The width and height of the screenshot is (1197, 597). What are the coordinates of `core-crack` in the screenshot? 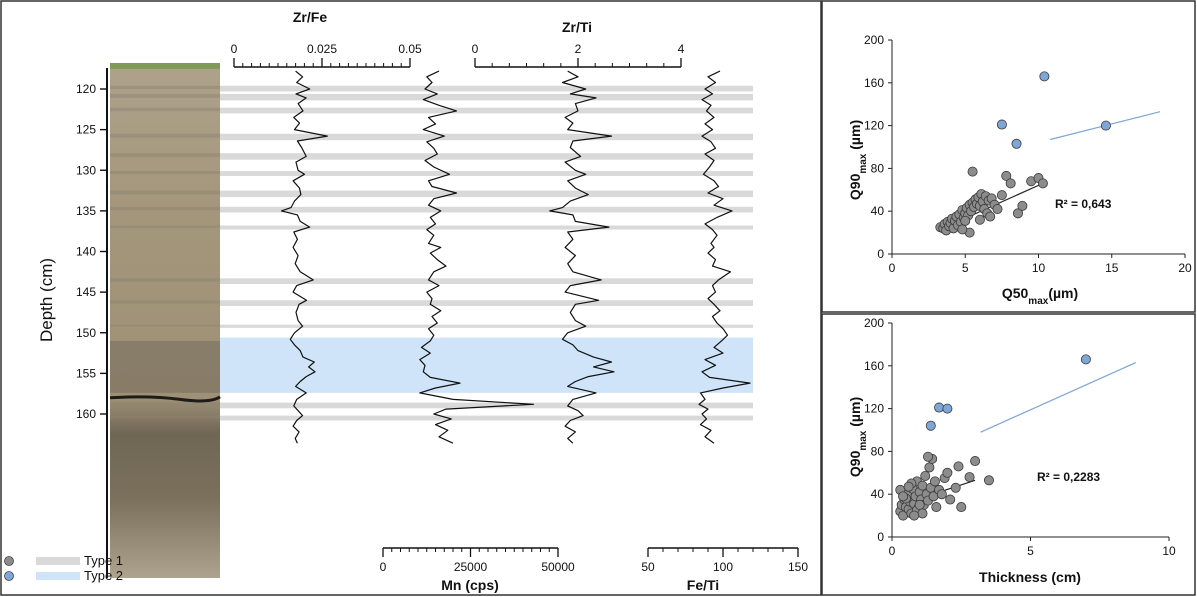 It's located at (165, 399).